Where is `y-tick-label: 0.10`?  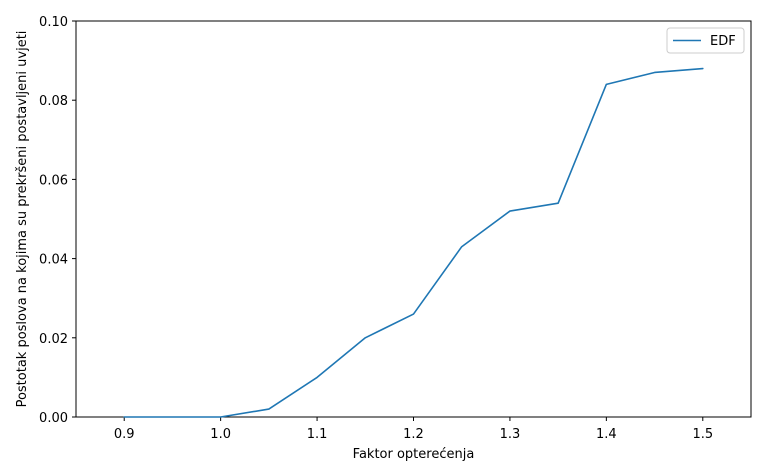
y-tick-label: 0.10 is located at coordinates (53, 22).